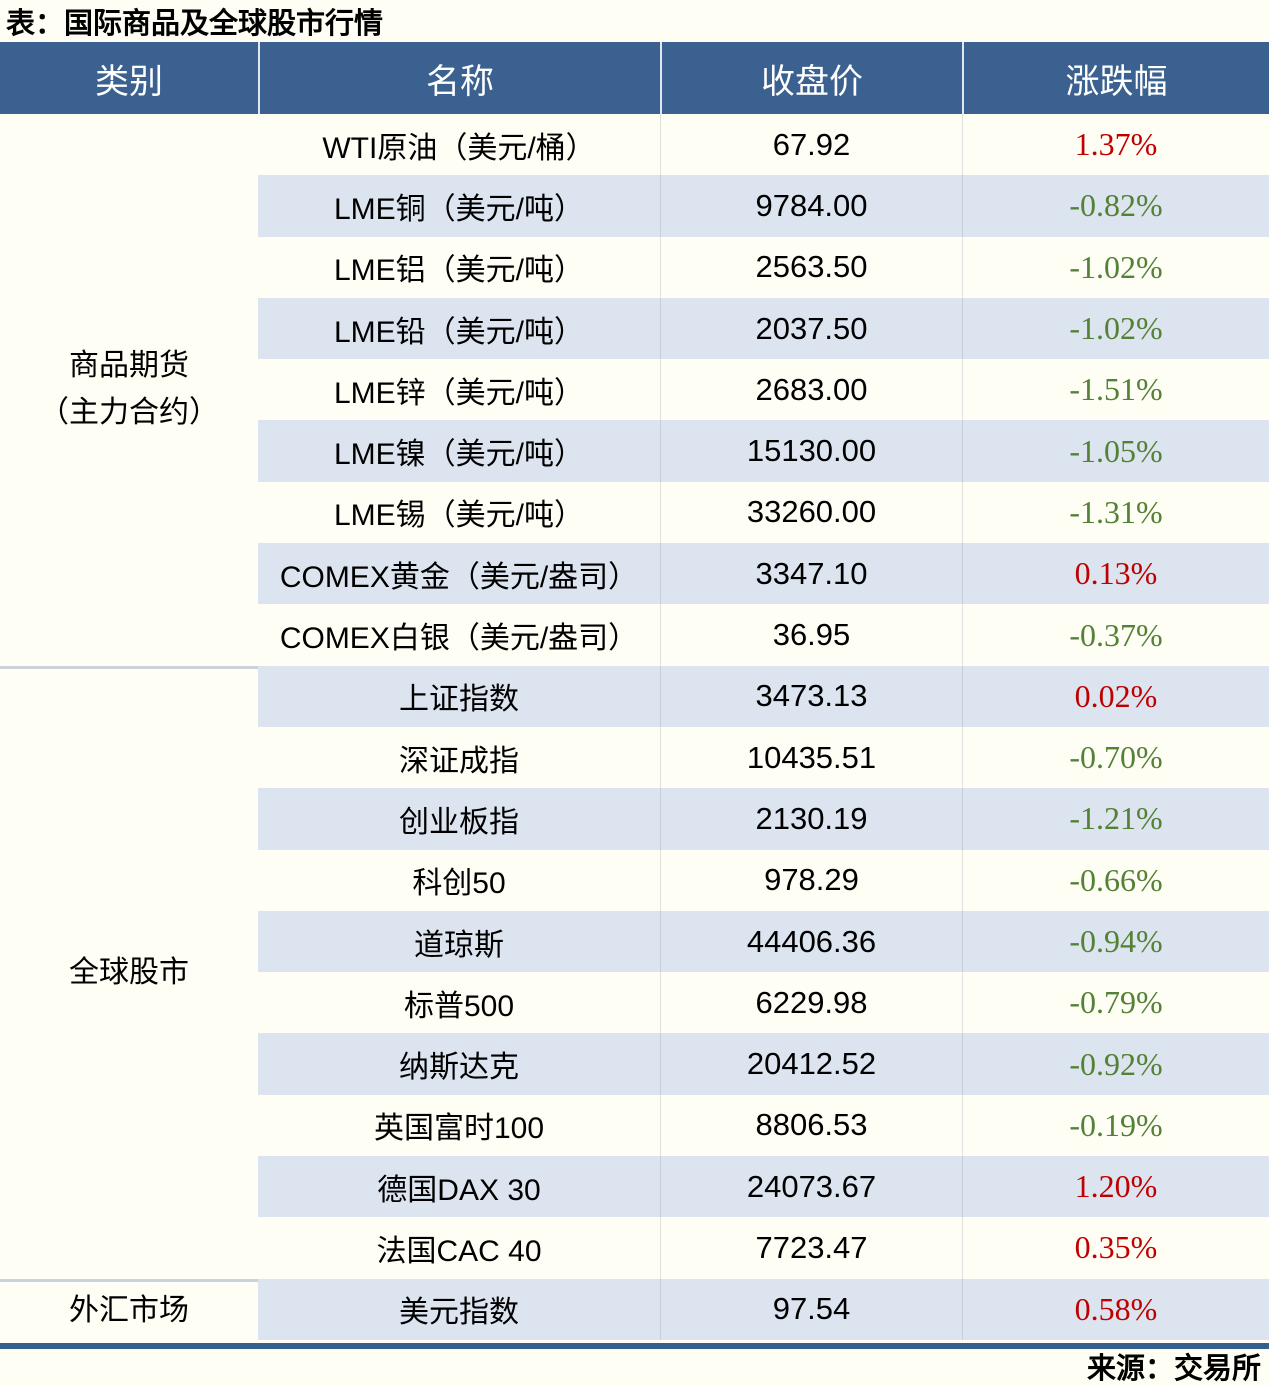  I want to click on name-cell: COMEX黄金（美元/盎司）, so click(459, 577).